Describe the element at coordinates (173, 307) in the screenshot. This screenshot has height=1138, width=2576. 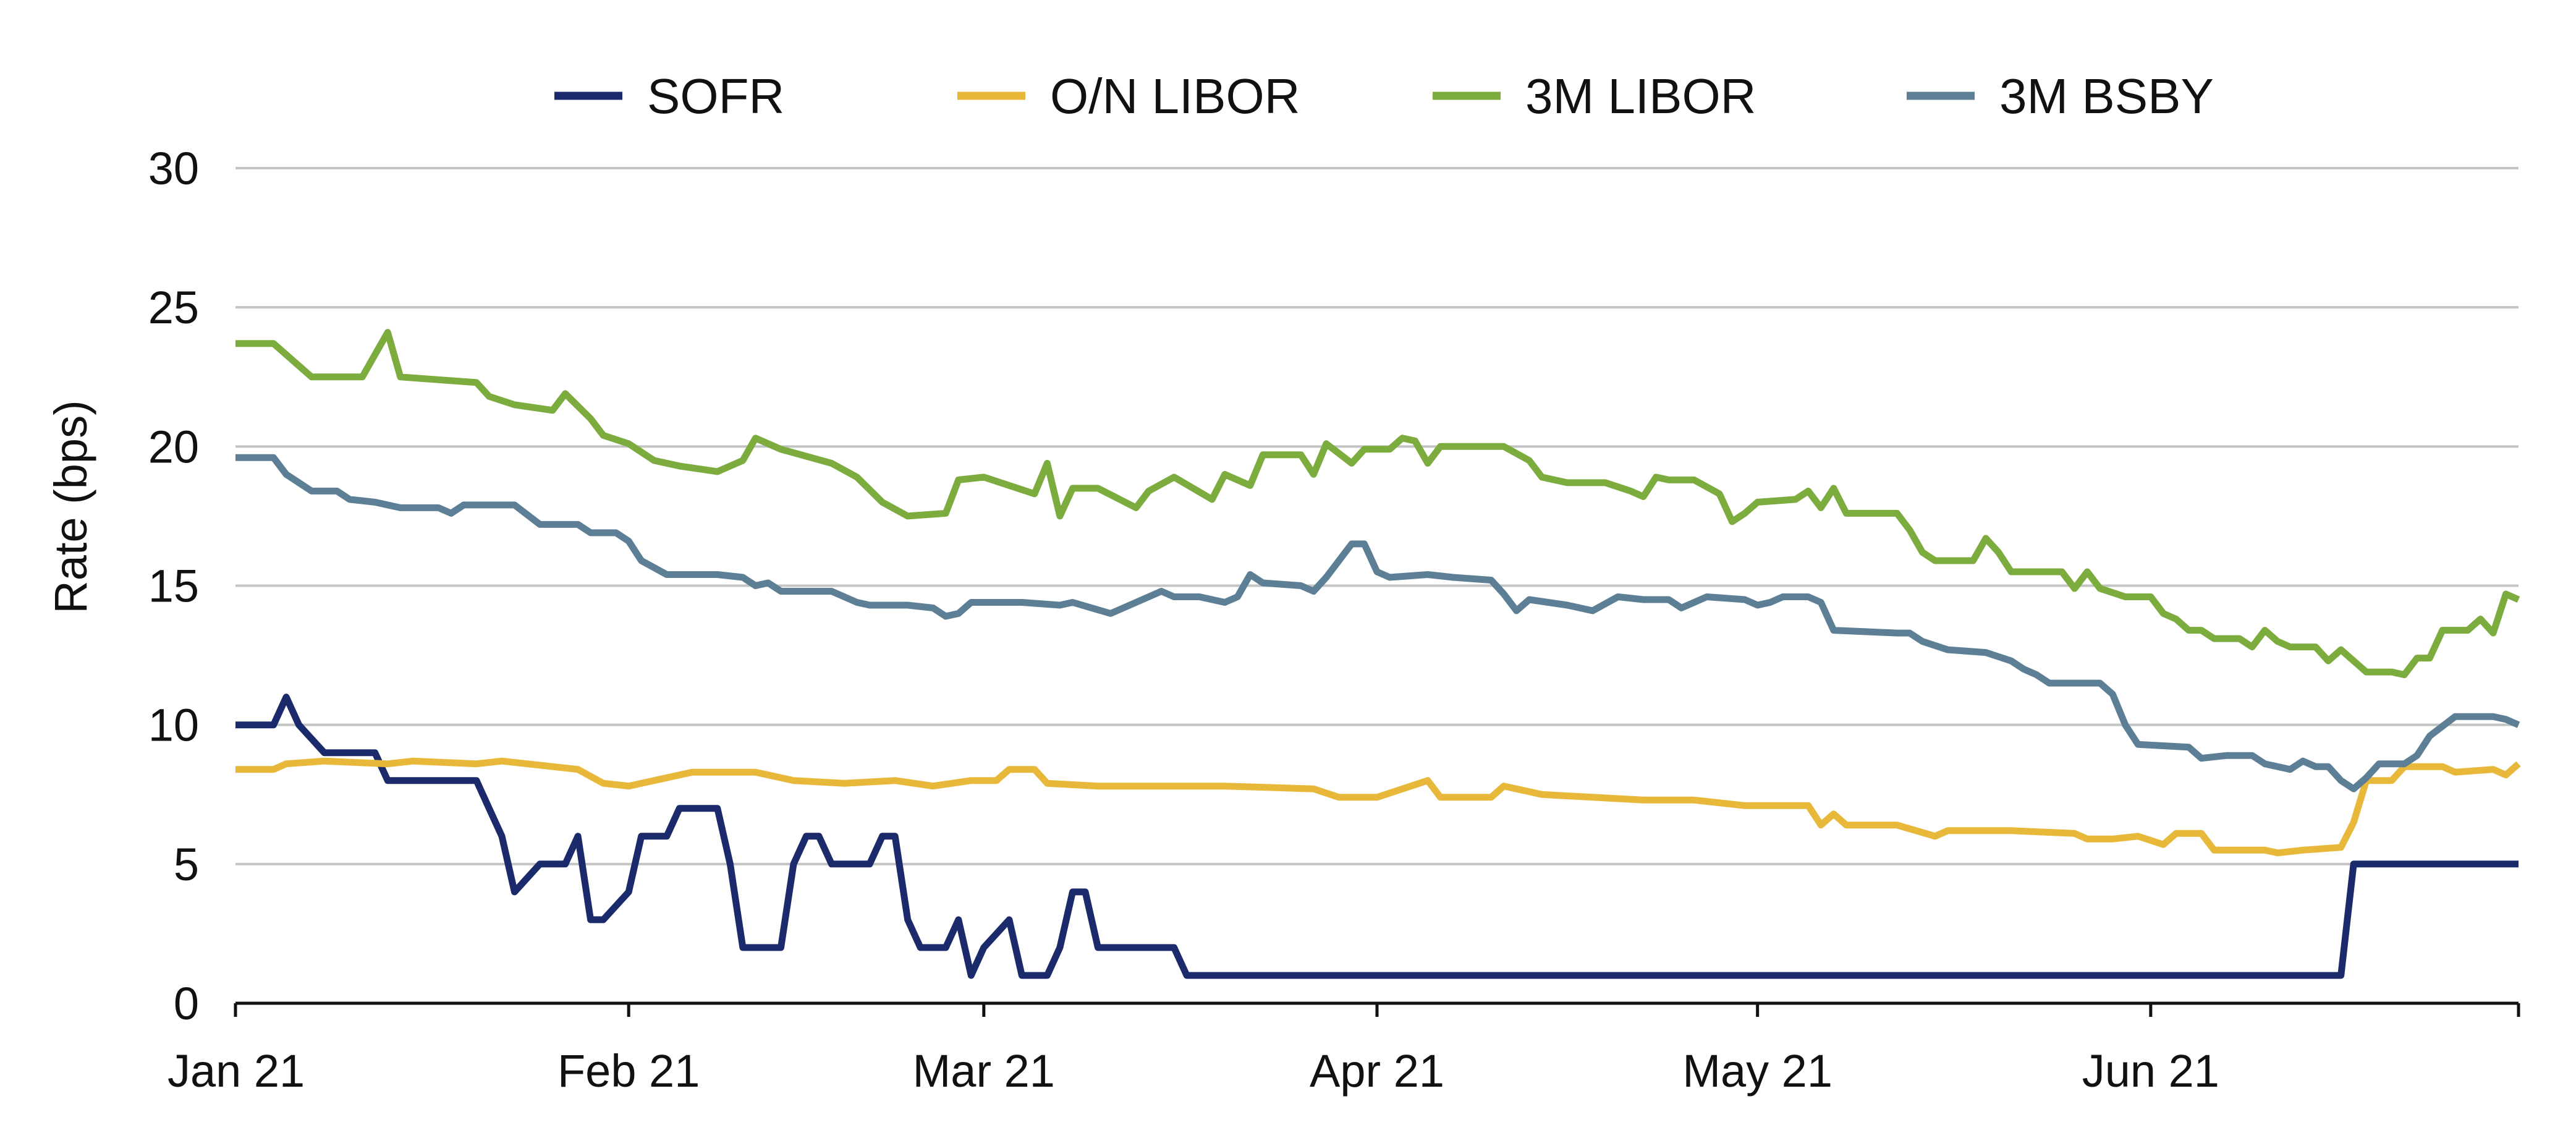
I see `y-tick-label: 25` at that location.